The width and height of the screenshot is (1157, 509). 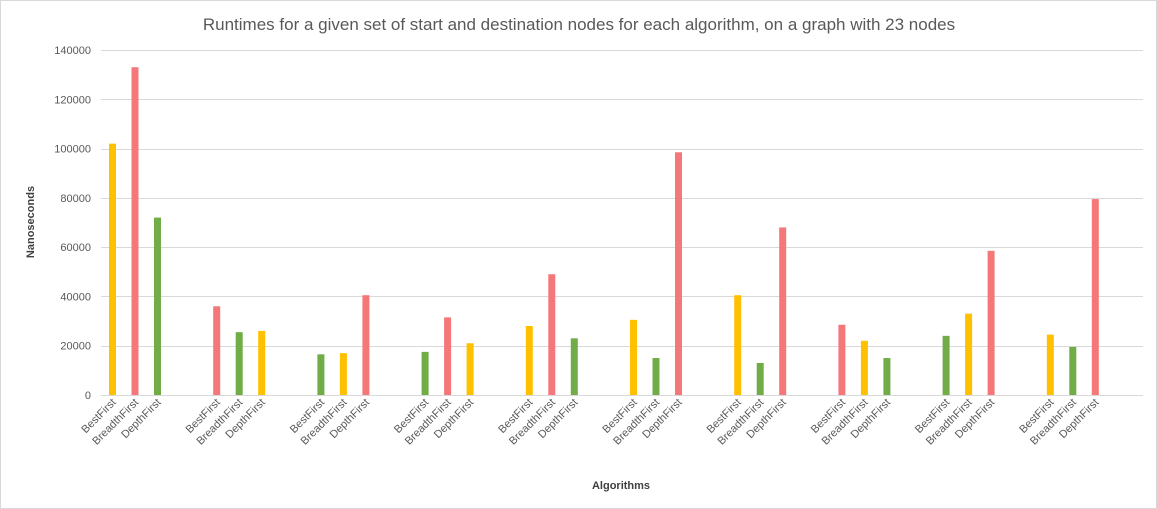 I want to click on y-tick-label: 40000, so click(x=75, y=297).